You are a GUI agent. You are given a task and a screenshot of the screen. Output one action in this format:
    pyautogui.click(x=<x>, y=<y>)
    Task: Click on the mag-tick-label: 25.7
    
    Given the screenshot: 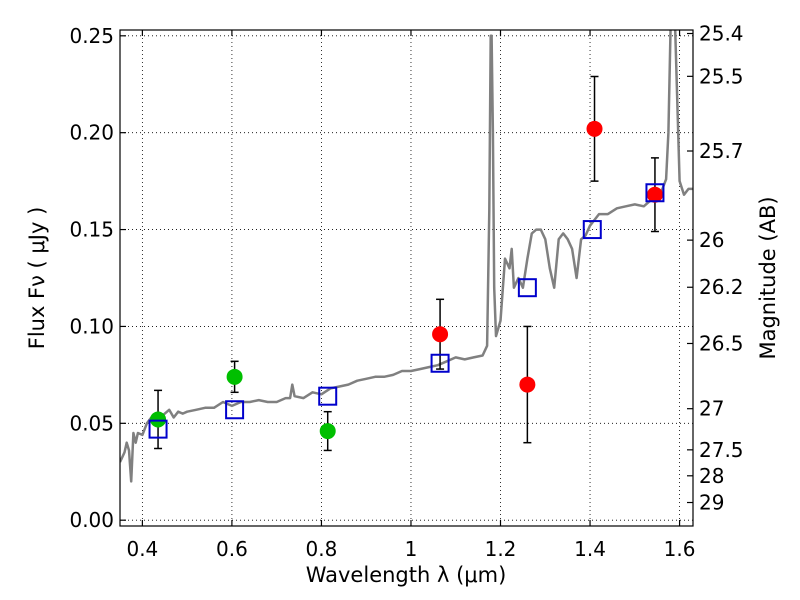 What is the action you would take?
    pyautogui.click(x=721, y=151)
    